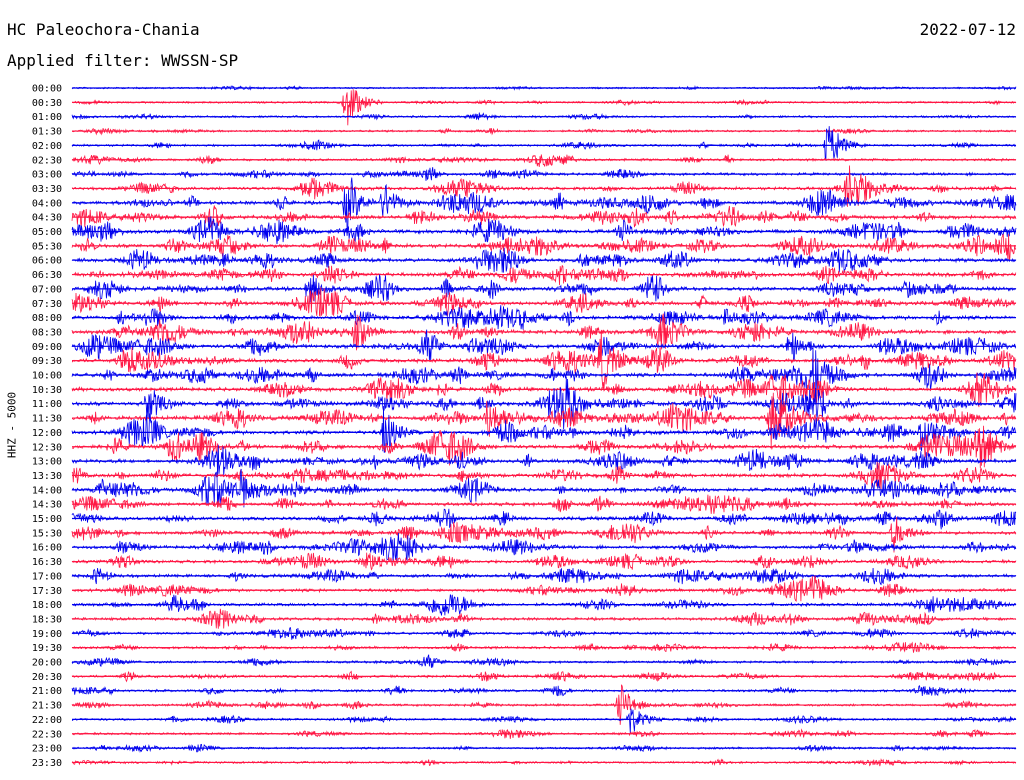 This screenshot has width=1024, height=780. I want to click on time-tick-label: 16:00, so click(47, 548).